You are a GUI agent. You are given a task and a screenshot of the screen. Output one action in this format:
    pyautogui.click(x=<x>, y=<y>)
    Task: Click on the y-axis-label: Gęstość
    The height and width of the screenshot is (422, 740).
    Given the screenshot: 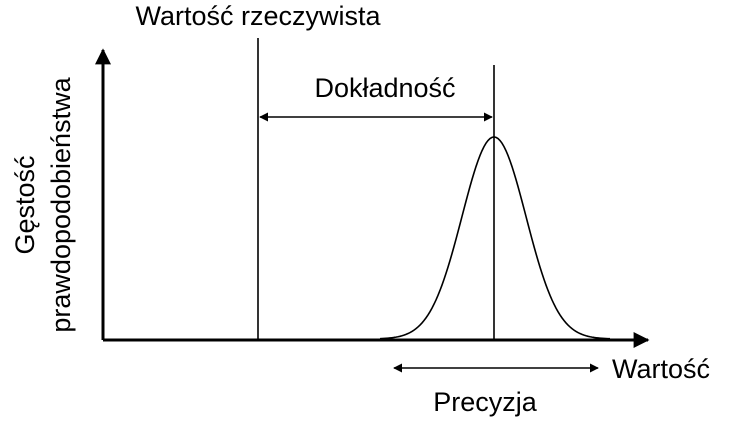 What is the action you would take?
    pyautogui.click(x=25, y=204)
    